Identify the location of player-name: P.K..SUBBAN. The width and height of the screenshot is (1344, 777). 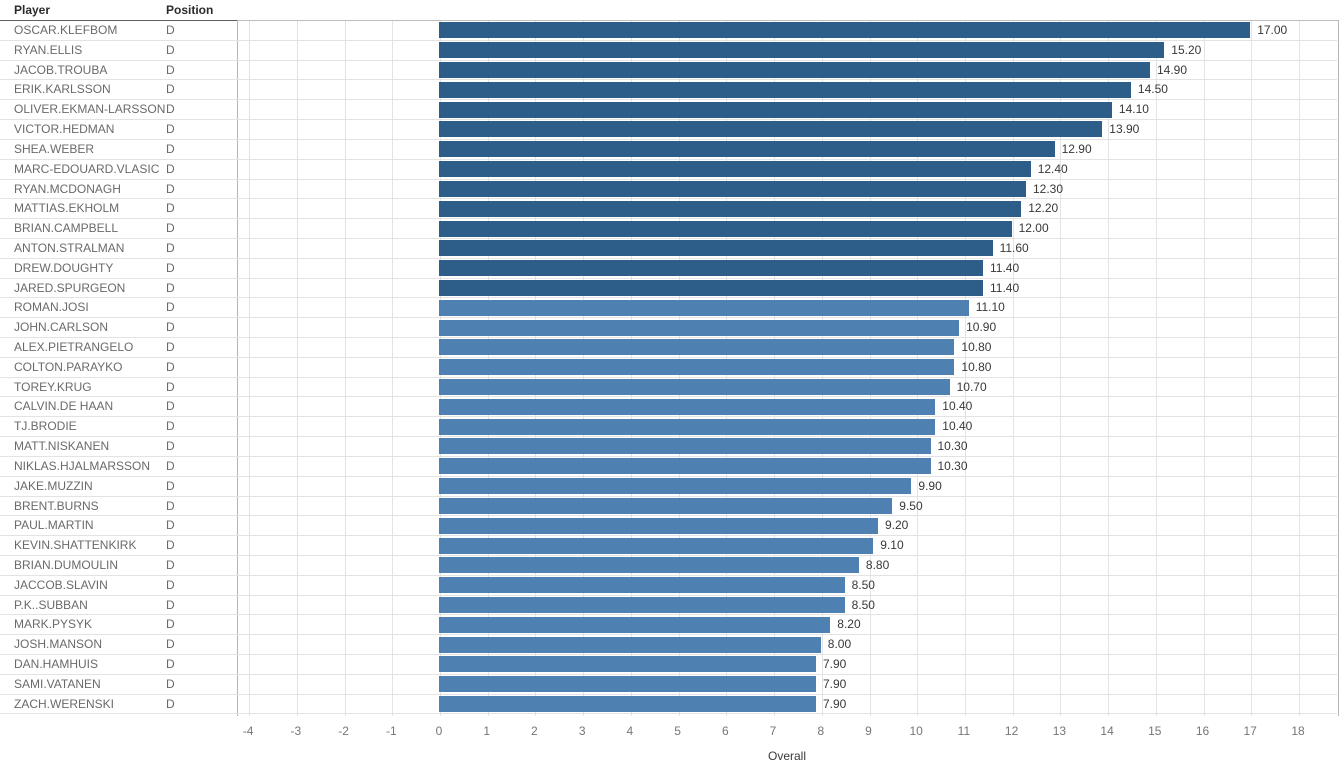
(51, 604).